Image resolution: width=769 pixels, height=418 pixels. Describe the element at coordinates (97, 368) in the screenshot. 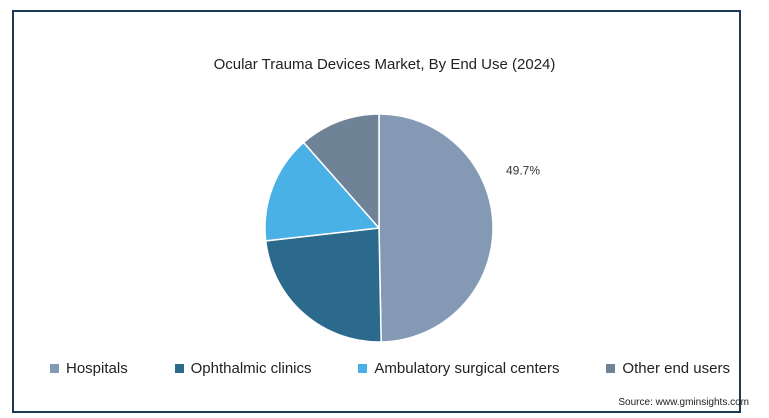

I see `legend-label-hospitals: Hospitals` at that location.